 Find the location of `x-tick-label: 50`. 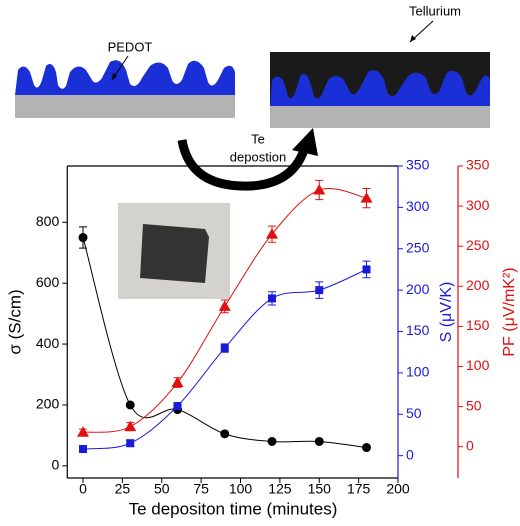

x-tick-label: 50 is located at coordinates (162, 489).